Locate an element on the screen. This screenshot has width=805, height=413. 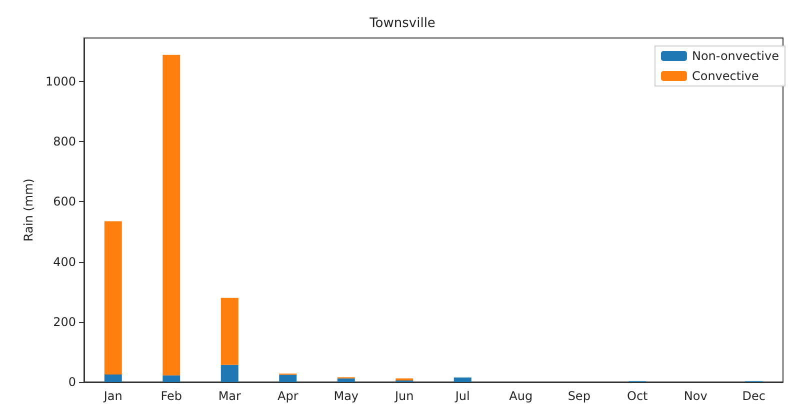
x-tick-label: May is located at coordinates (346, 396).